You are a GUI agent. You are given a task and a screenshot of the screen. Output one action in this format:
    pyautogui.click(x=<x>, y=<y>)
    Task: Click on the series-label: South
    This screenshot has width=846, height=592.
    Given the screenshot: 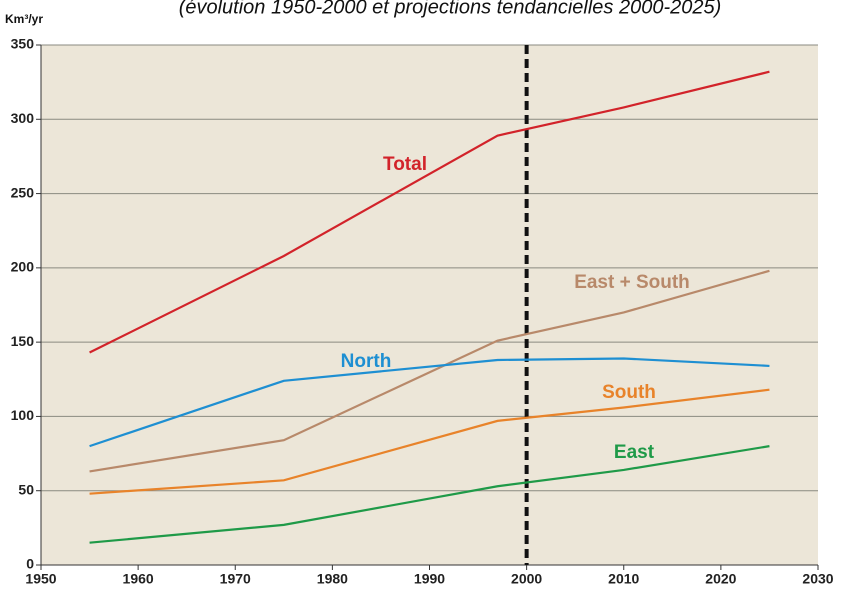 What is the action you would take?
    pyautogui.click(x=629, y=392)
    